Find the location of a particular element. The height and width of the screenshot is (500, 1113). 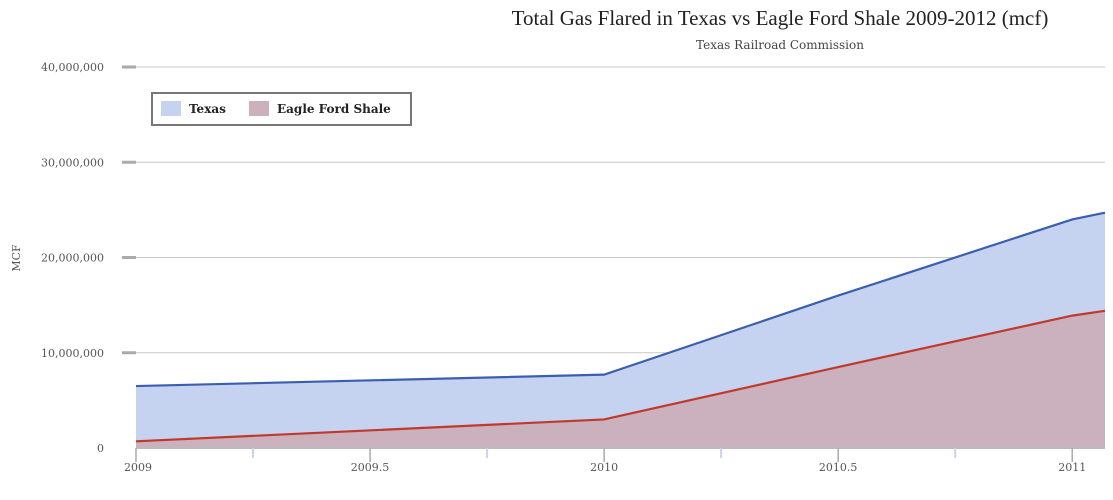

x-tick-label: 2009 is located at coordinates (138, 467).